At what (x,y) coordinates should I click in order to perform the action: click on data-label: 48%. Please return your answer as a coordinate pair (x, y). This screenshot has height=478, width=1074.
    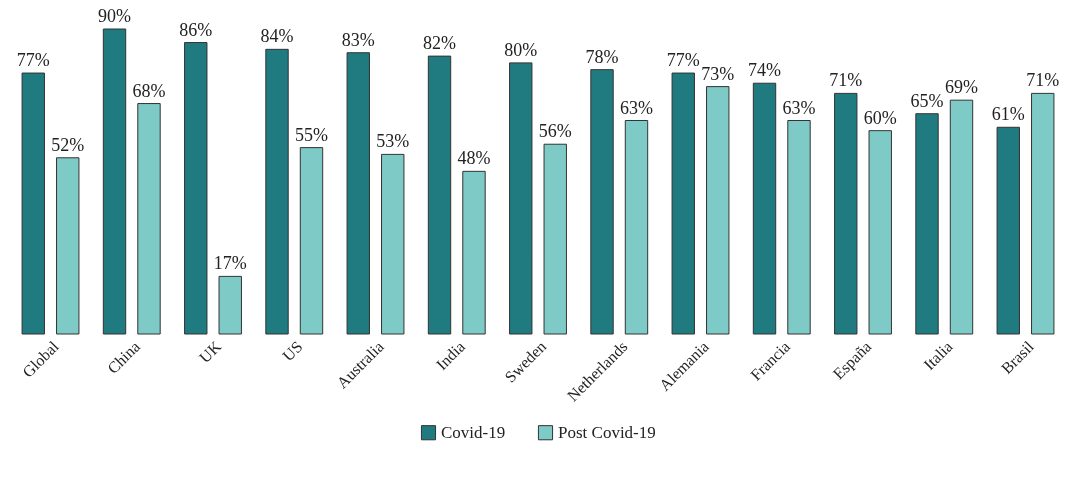
    Looking at the image, I should click on (474, 158).